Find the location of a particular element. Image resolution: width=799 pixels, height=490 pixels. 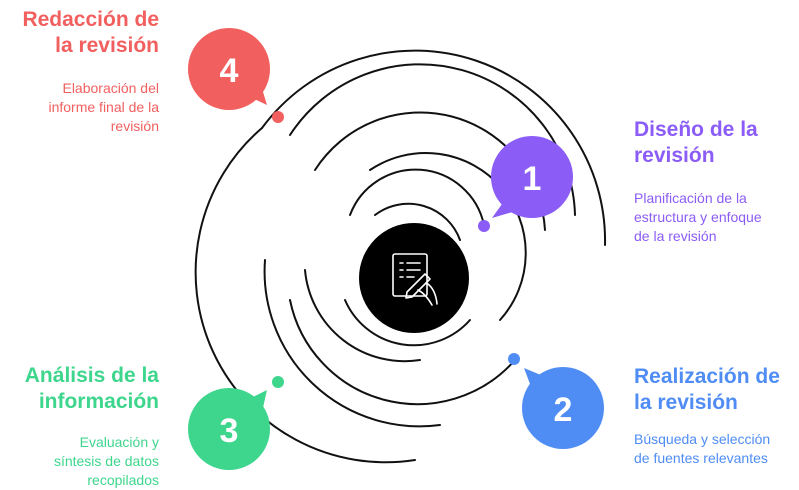

step-3-title: Análisis de la información is located at coordinates (91, 388).